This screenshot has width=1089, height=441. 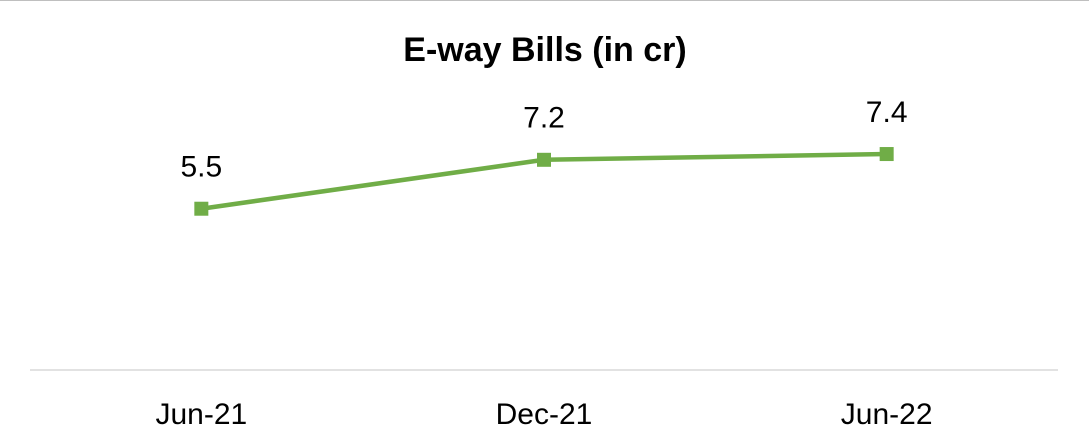 I want to click on x-tick-label: Jun-22, so click(x=887, y=414).